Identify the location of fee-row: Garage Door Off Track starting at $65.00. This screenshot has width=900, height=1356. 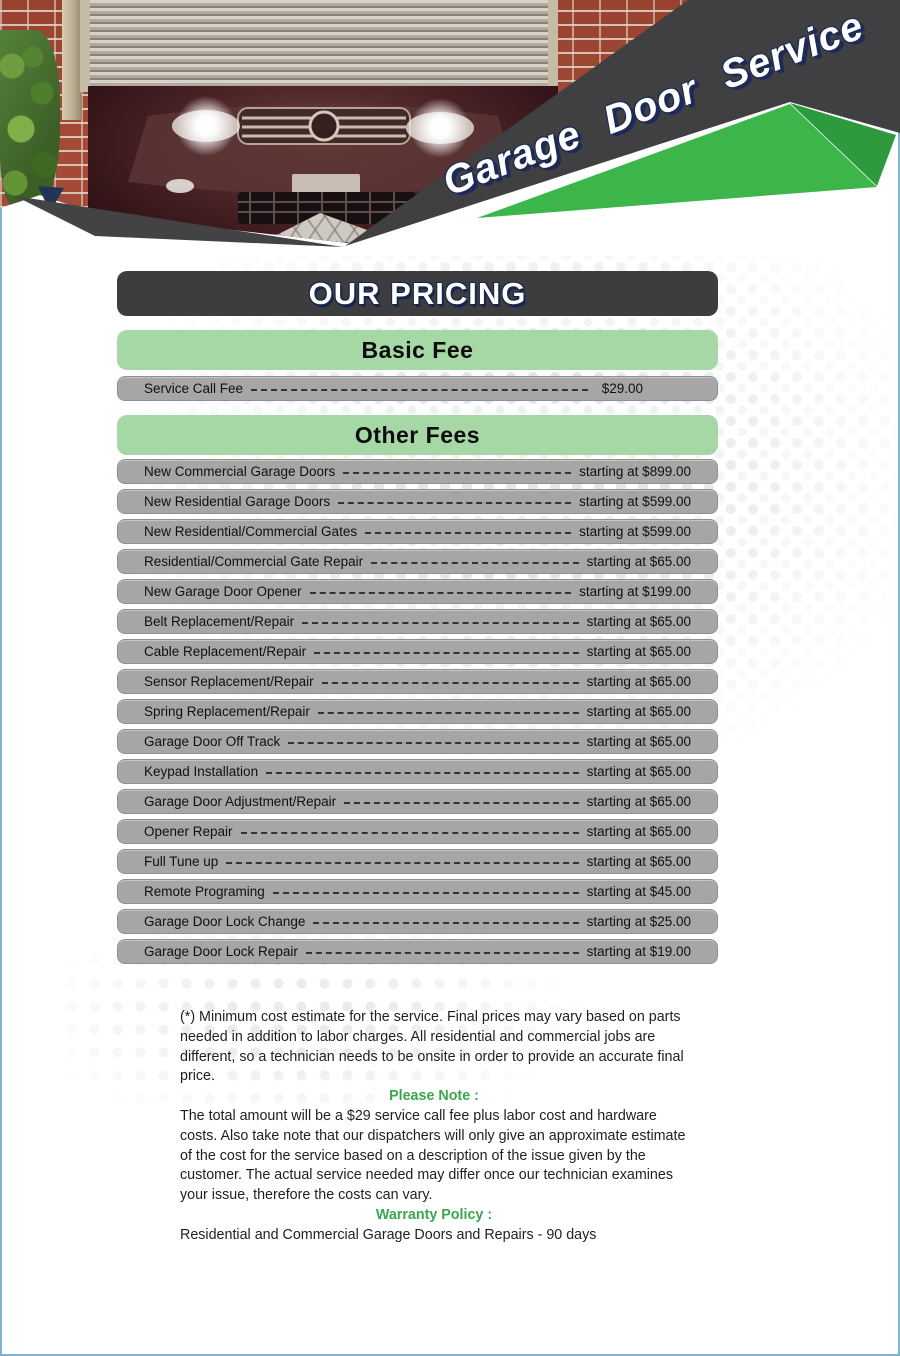
(417, 741).